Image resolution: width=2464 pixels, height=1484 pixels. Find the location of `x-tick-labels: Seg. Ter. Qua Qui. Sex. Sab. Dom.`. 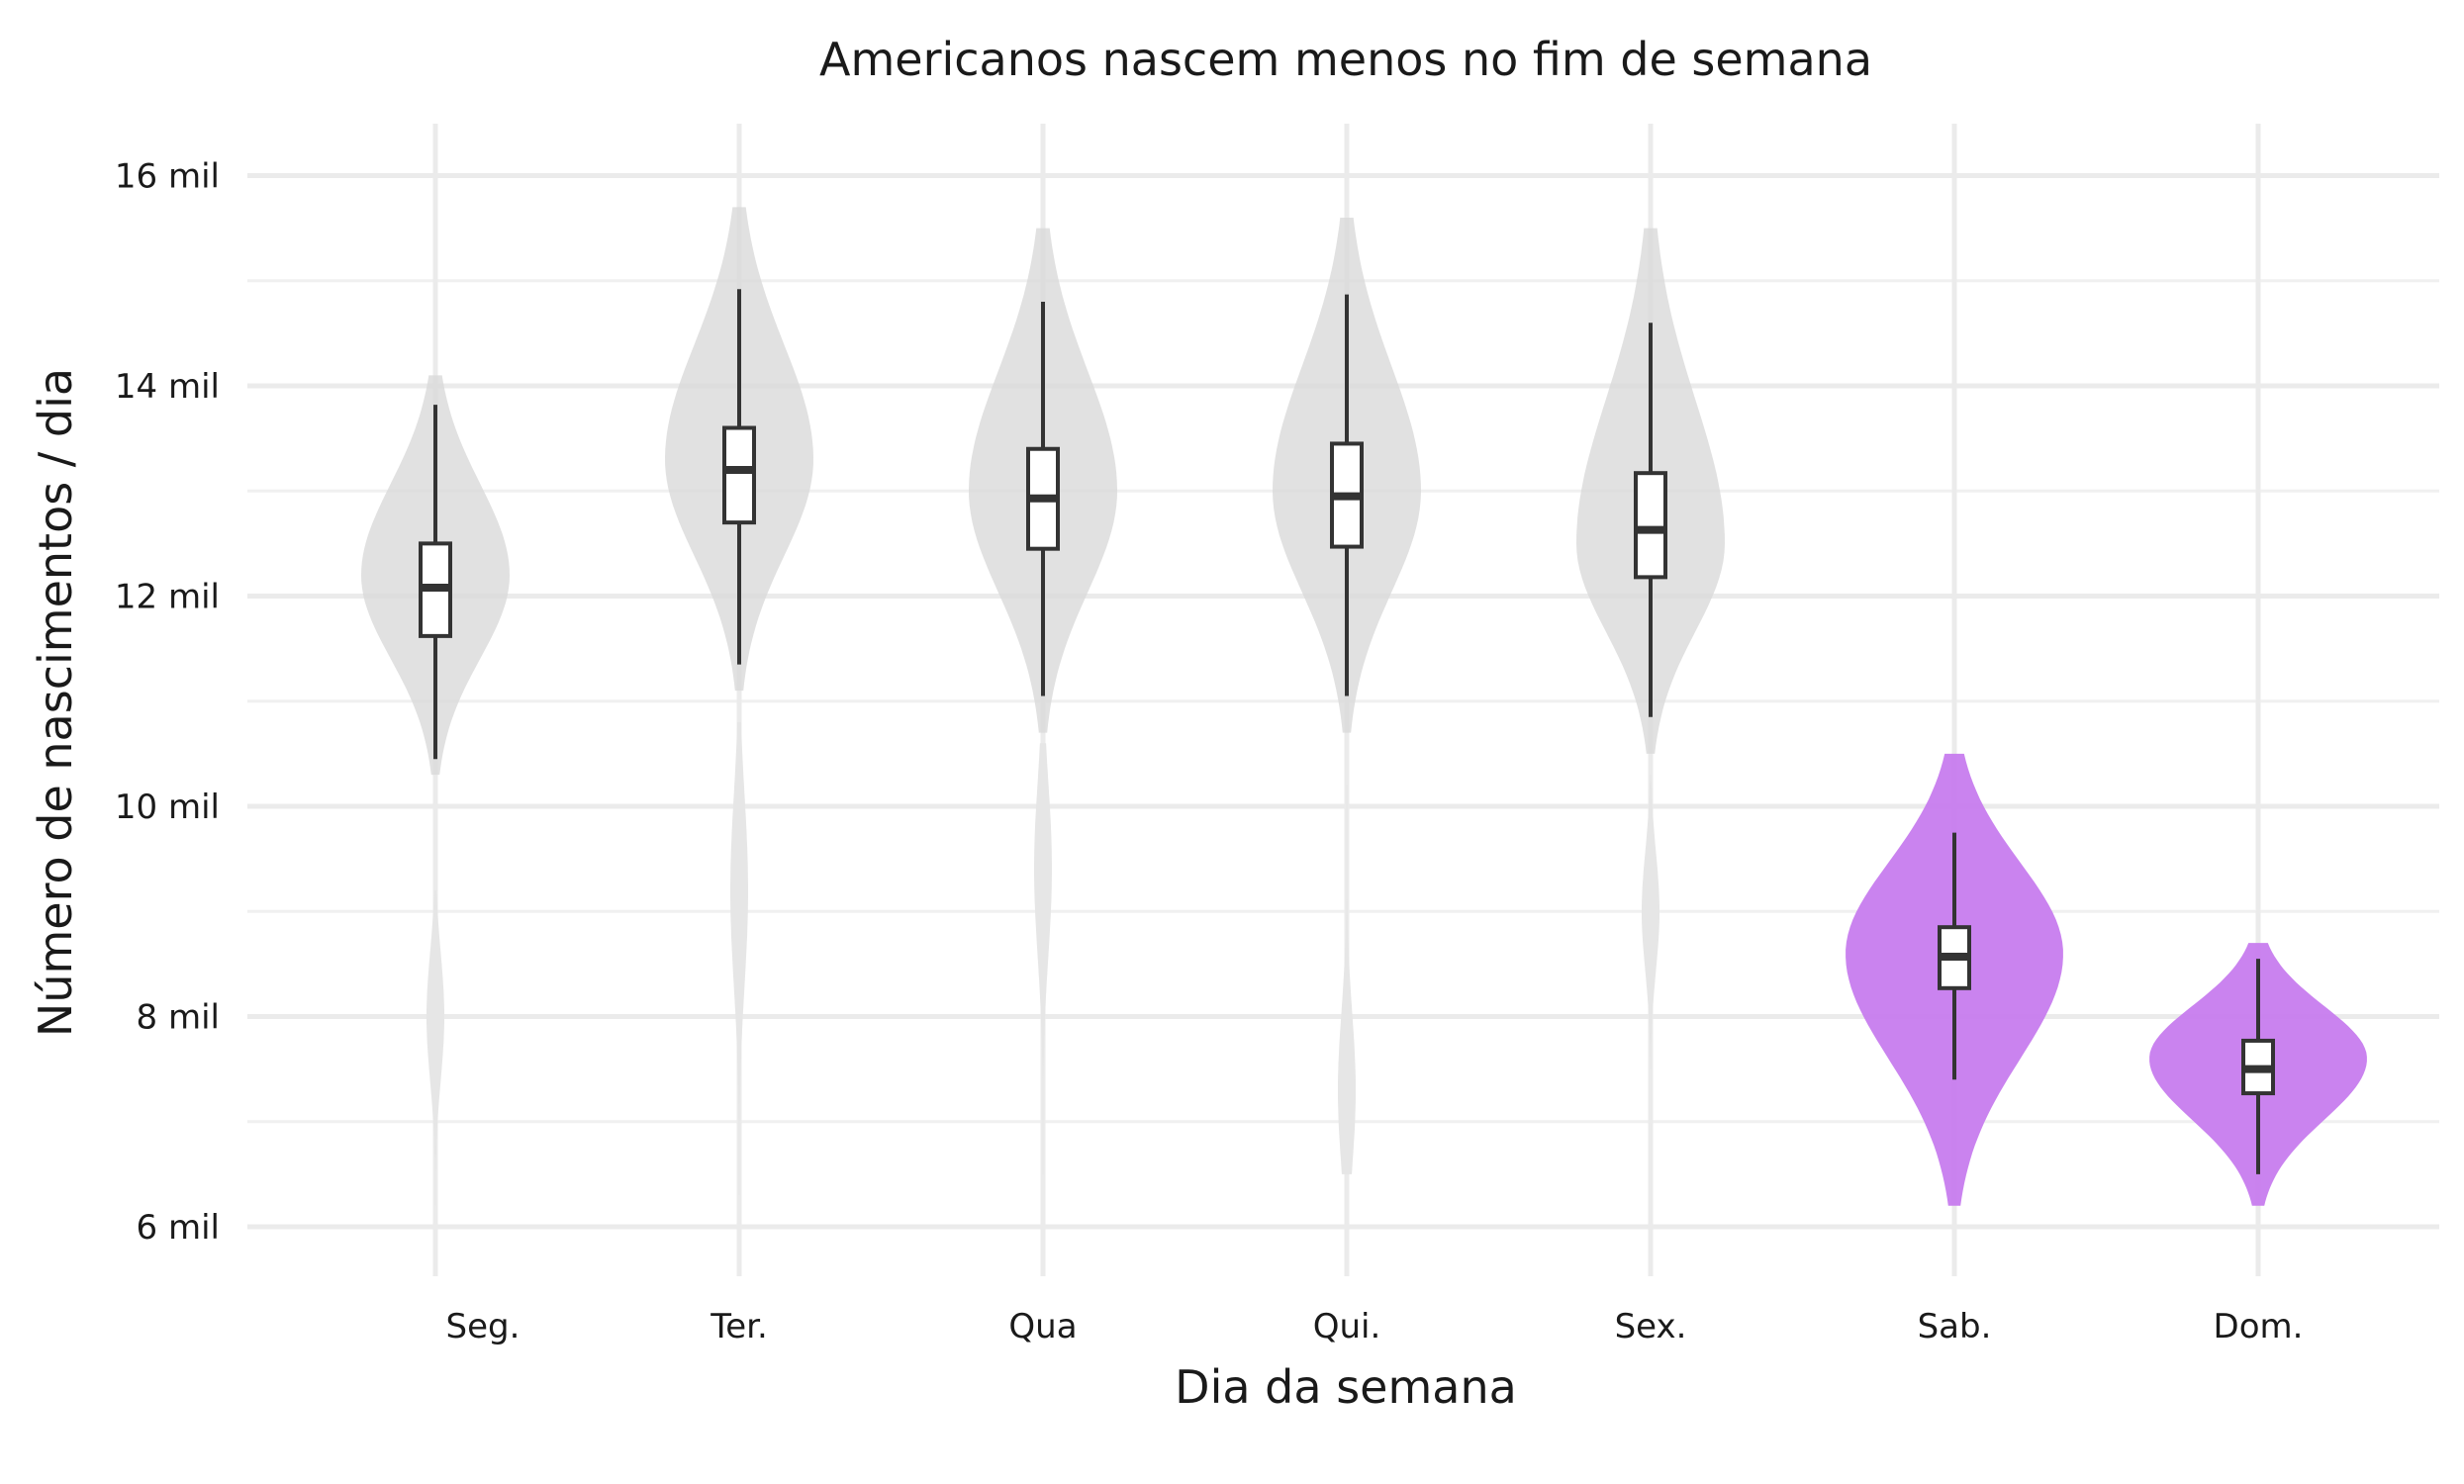

x-tick-labels: Seg. Ter. Qua Qui. Sex. Sab. Dom. is located at coordinates (1375, 1326).